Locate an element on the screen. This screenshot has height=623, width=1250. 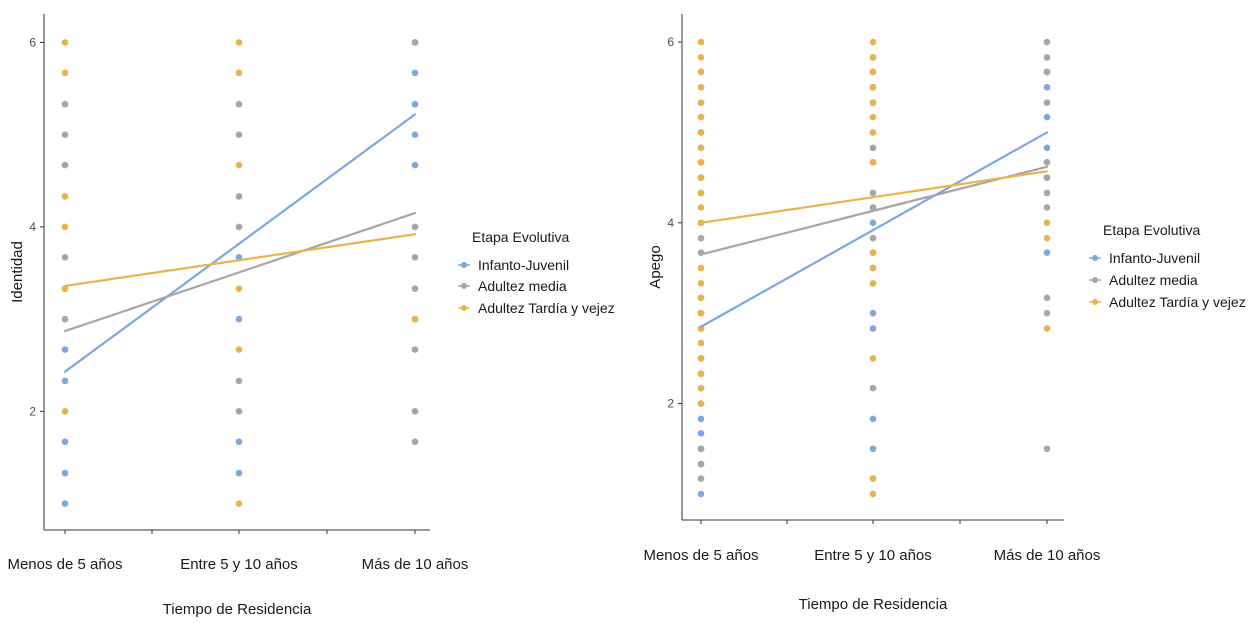
y-tick-label: 2 is located at coordinates (32, 411).